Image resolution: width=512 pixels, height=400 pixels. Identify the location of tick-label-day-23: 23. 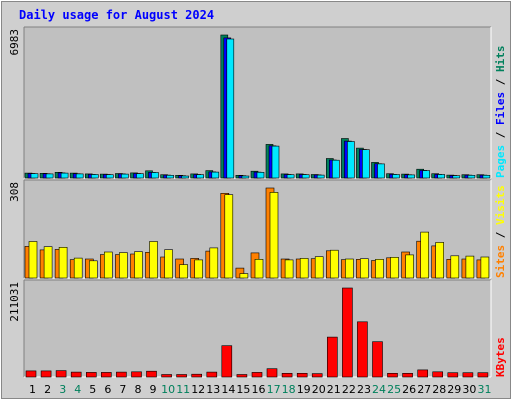
(364, 389).